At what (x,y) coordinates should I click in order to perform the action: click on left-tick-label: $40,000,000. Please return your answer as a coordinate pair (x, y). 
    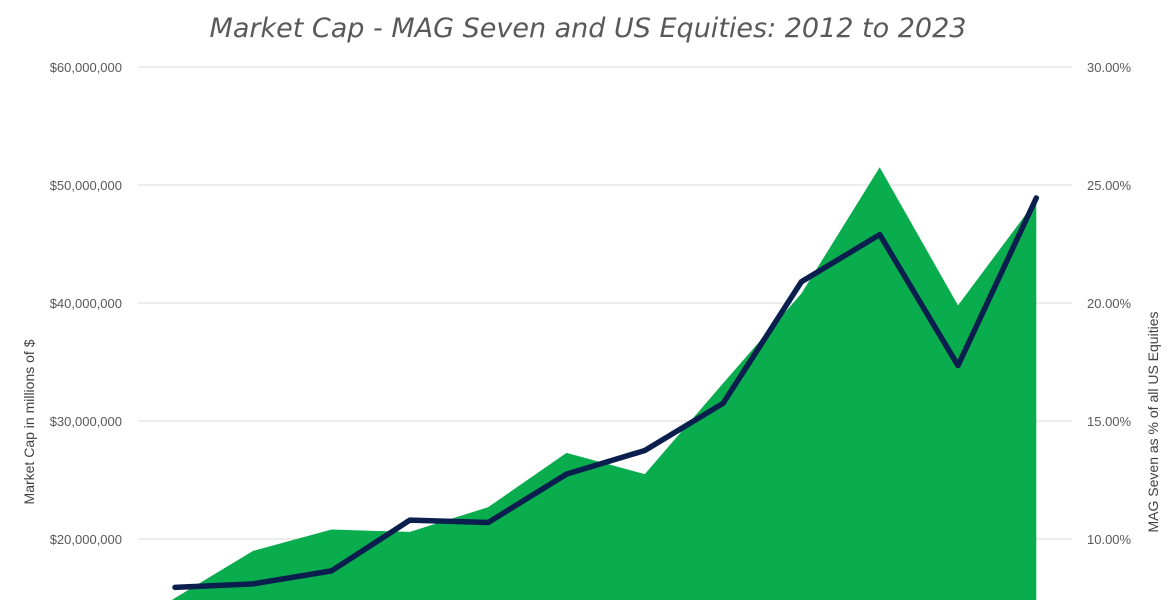
    Looking at the image, I should click on (86, 303).